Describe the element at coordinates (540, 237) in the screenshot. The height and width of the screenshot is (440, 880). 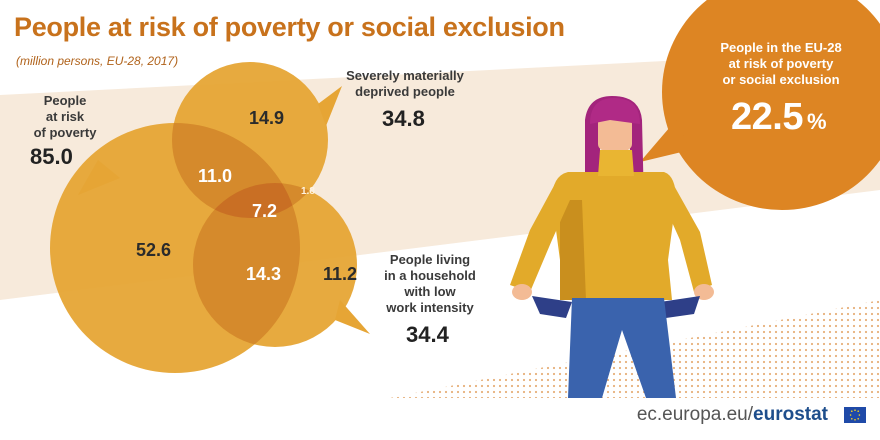
I see `left-arm` at that location.